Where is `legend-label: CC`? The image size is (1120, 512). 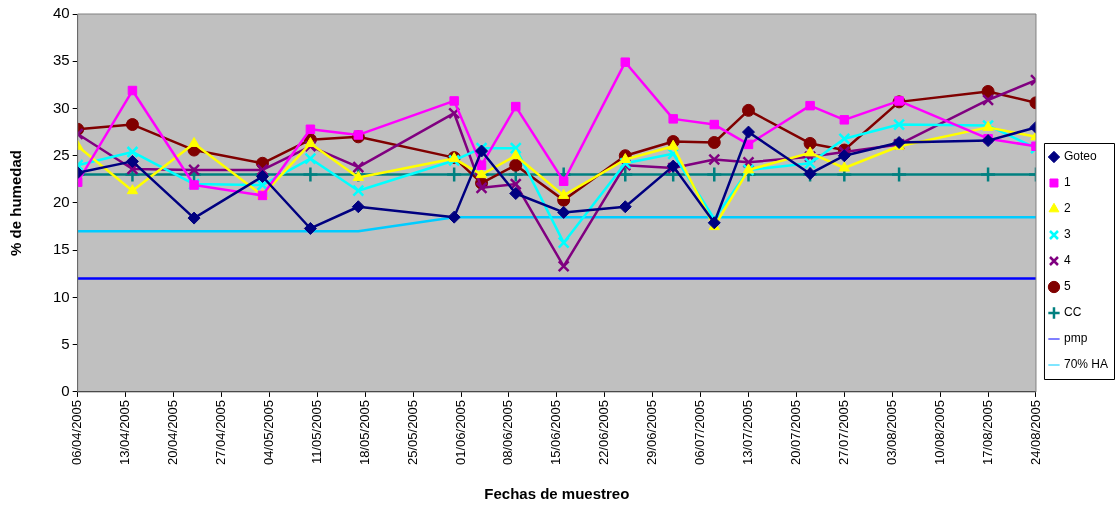
legend-label: CC is located at coordinates (1072, 312).